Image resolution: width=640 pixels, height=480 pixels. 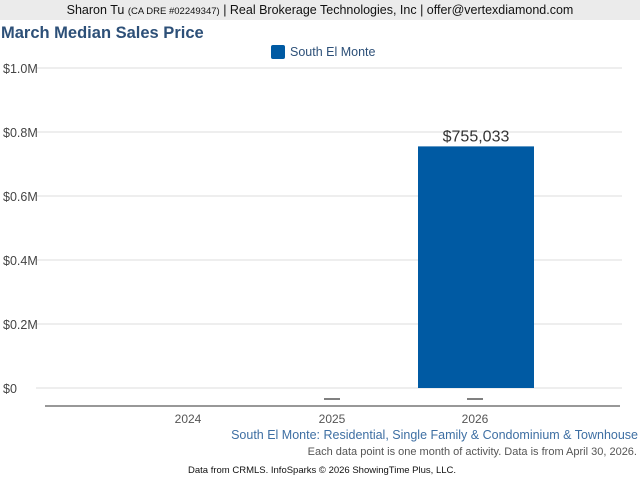 I want to click on y-tick-label: $0.8M, so click(x=20, y=133).